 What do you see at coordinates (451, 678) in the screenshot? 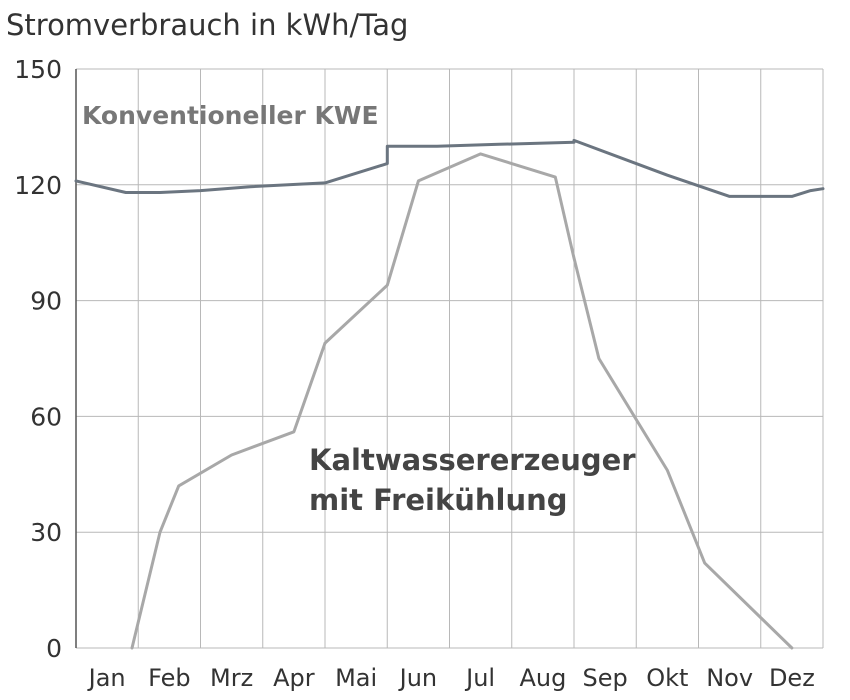
I see `x-axis-ticks: Jan Feb Mrz Apr Mai Jun Jul Aug Sep Okt Nov Dez` at bounding box center [451, 678].